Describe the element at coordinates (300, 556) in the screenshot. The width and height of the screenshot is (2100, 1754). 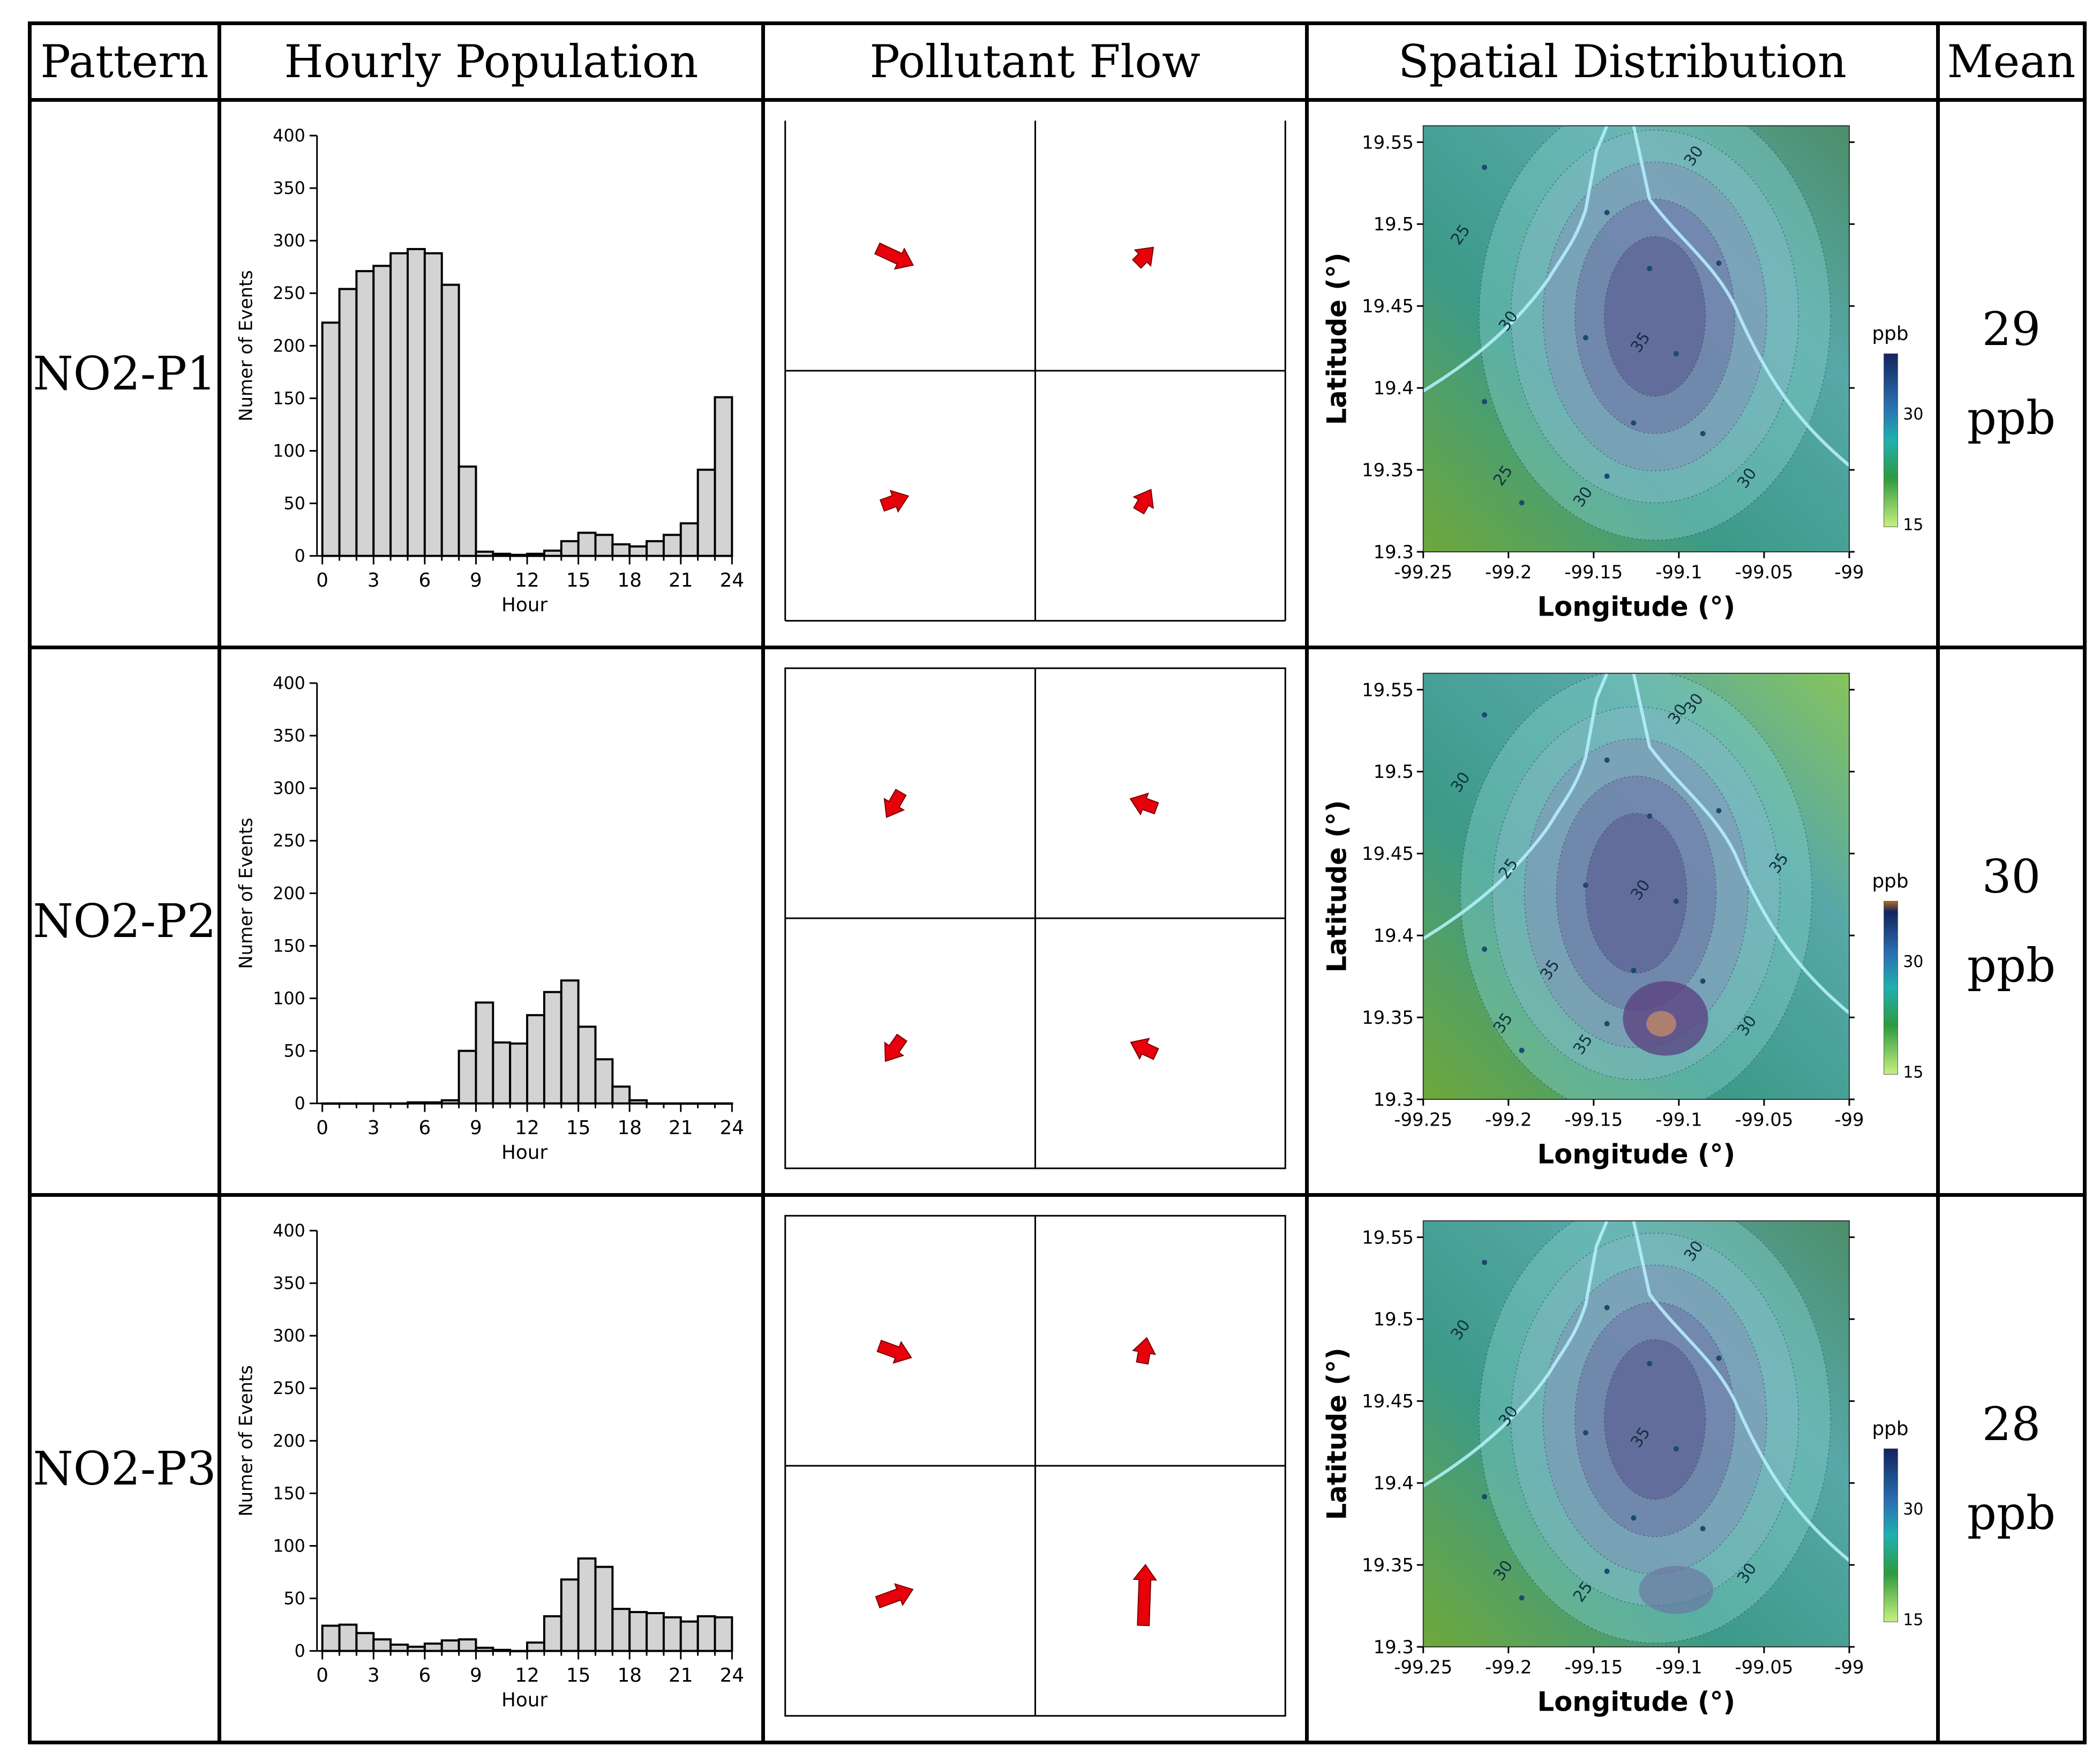
I see `y-tick-label: 0` at that location.